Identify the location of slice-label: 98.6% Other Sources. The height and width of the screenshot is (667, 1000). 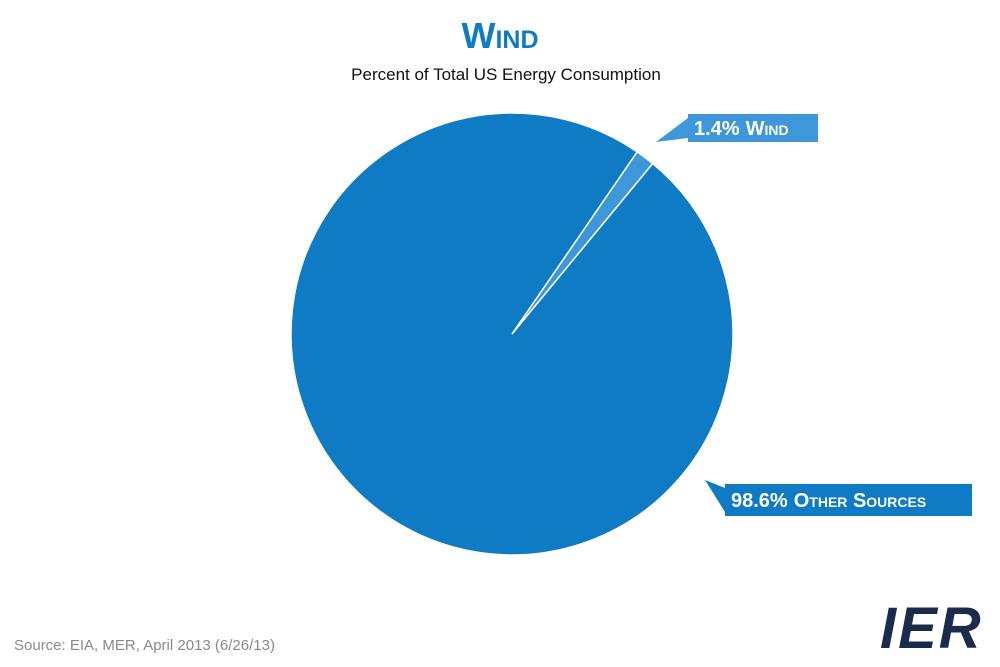
(828, 501).